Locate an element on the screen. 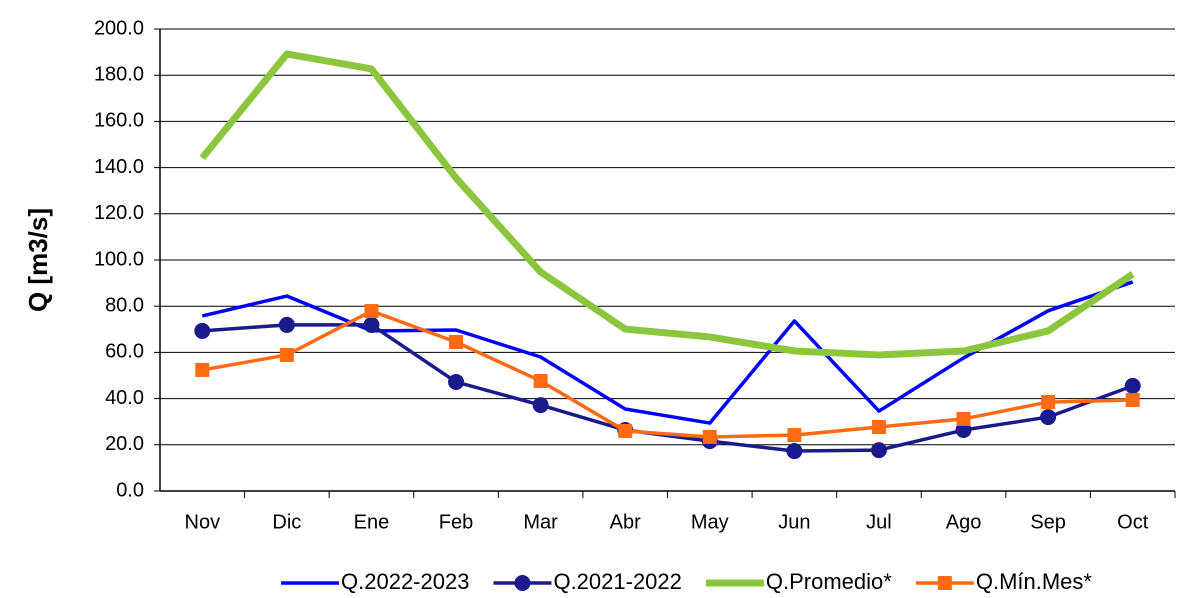  x-tick-label: Ene is located at coordinates (372, 522).